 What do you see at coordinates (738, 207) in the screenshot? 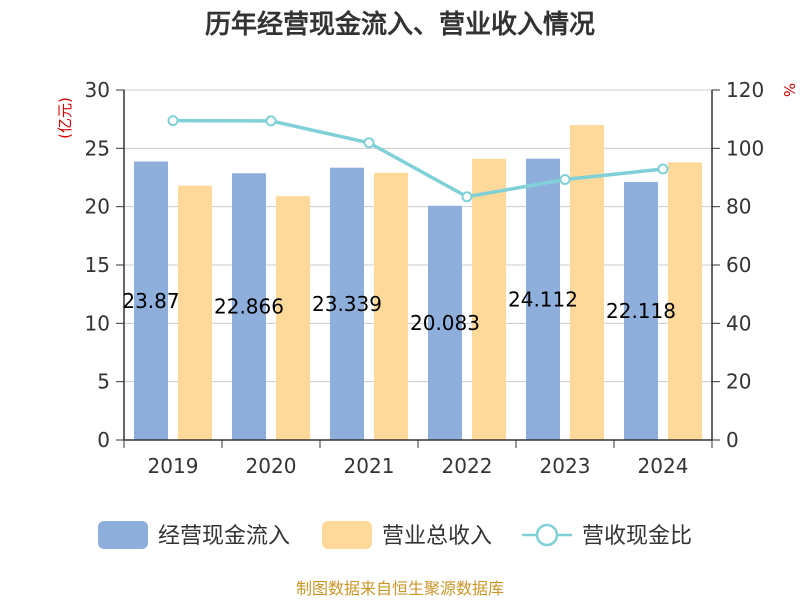
I see `right-tick-label: 80` at bounding box center [738, 207].